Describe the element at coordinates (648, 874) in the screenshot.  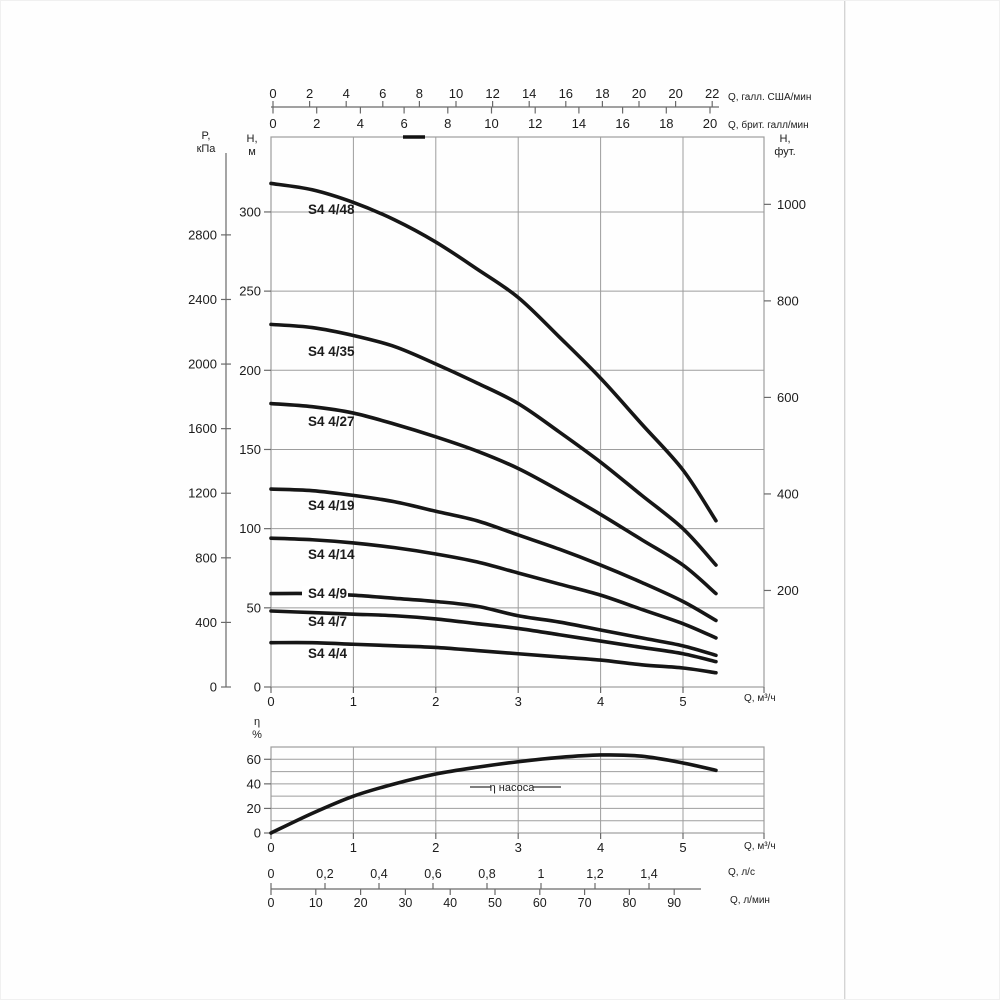
I see `tick-label-ls: 1,4` at that location.